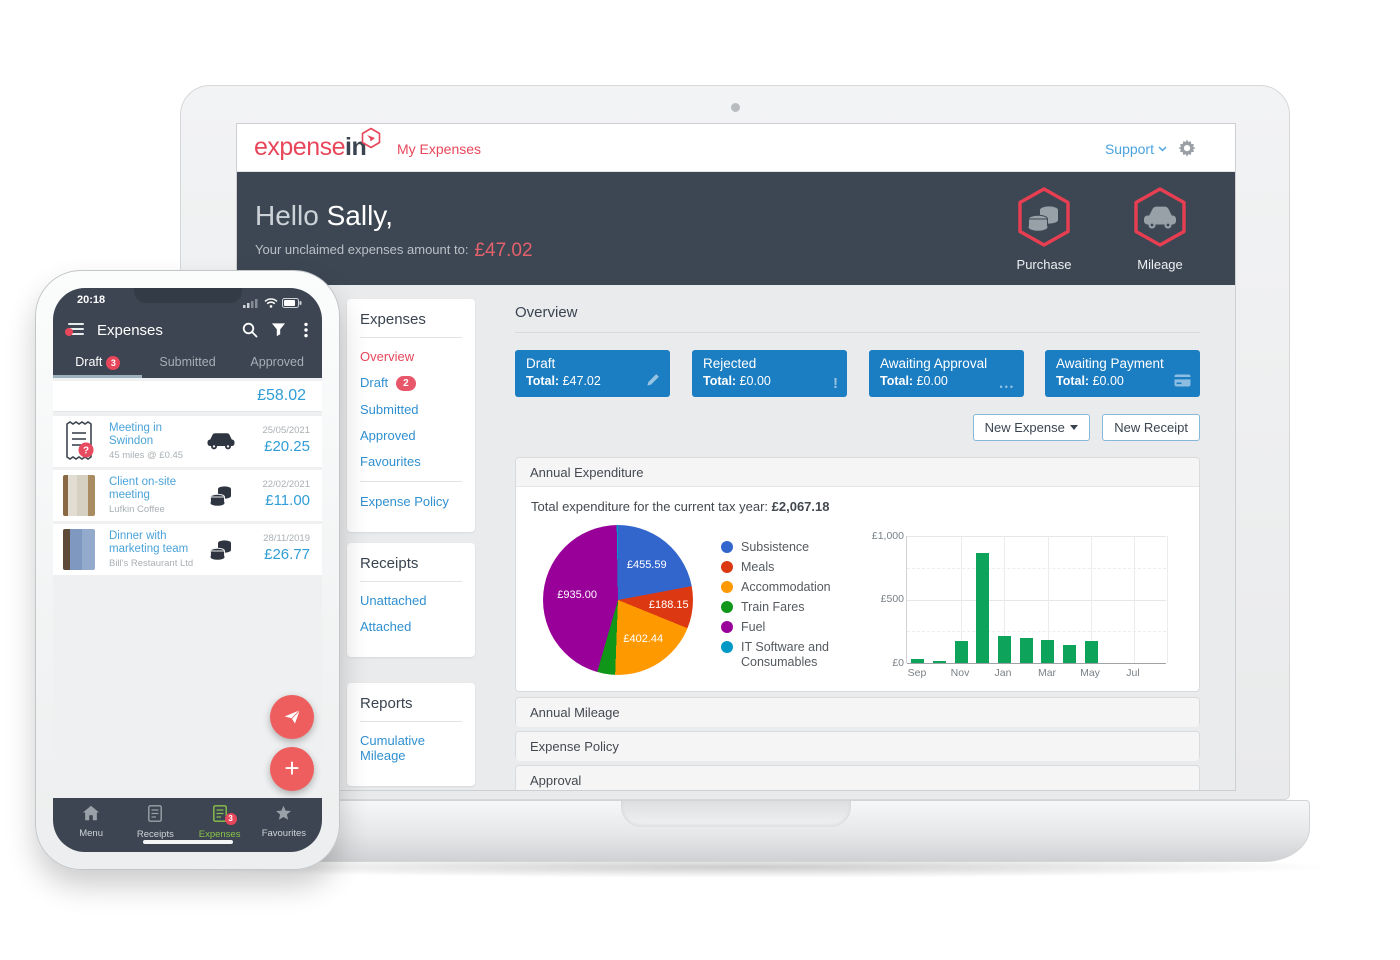 The image size is (1400, 960). I want to click on tab-submitted: Submitted, so click(187, 362).